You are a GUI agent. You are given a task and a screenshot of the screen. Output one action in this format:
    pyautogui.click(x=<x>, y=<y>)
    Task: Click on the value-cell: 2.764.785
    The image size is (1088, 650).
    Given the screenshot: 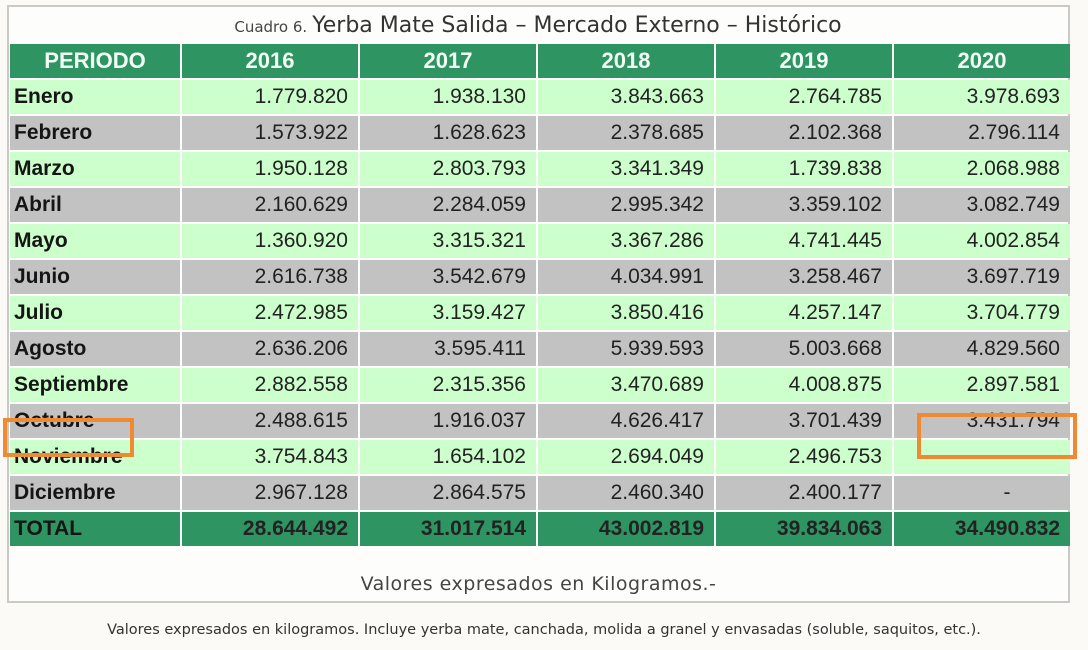 What is the action you would take?
    pyautogui.click(x=804, y=97)
    